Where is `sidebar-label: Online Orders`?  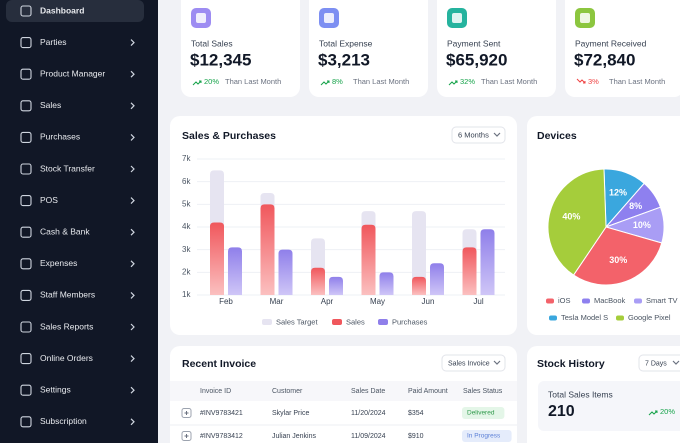
sidebar-label: Online Orders is located at coordinates (66, 358).